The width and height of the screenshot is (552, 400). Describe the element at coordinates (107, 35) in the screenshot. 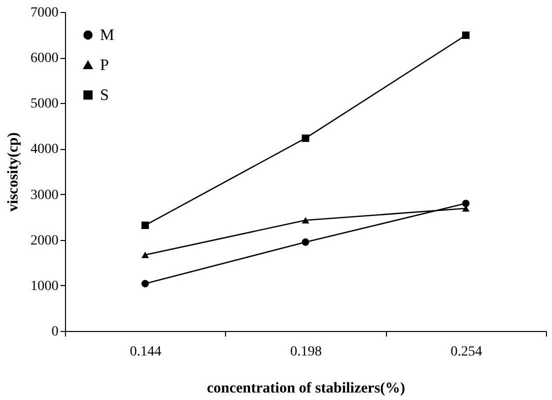

I see `legend-label: M` at that location.